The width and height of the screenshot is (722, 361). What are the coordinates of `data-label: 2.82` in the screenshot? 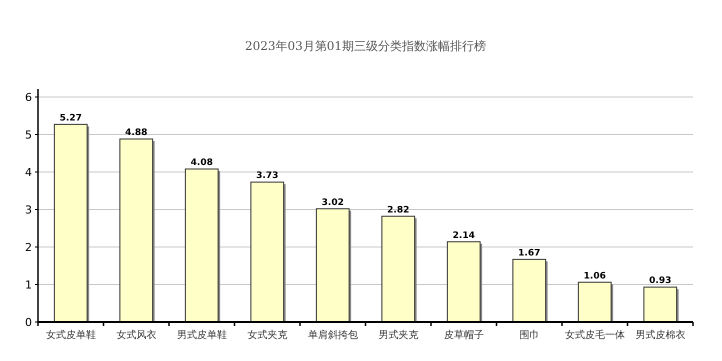 It's located at (398, 210).